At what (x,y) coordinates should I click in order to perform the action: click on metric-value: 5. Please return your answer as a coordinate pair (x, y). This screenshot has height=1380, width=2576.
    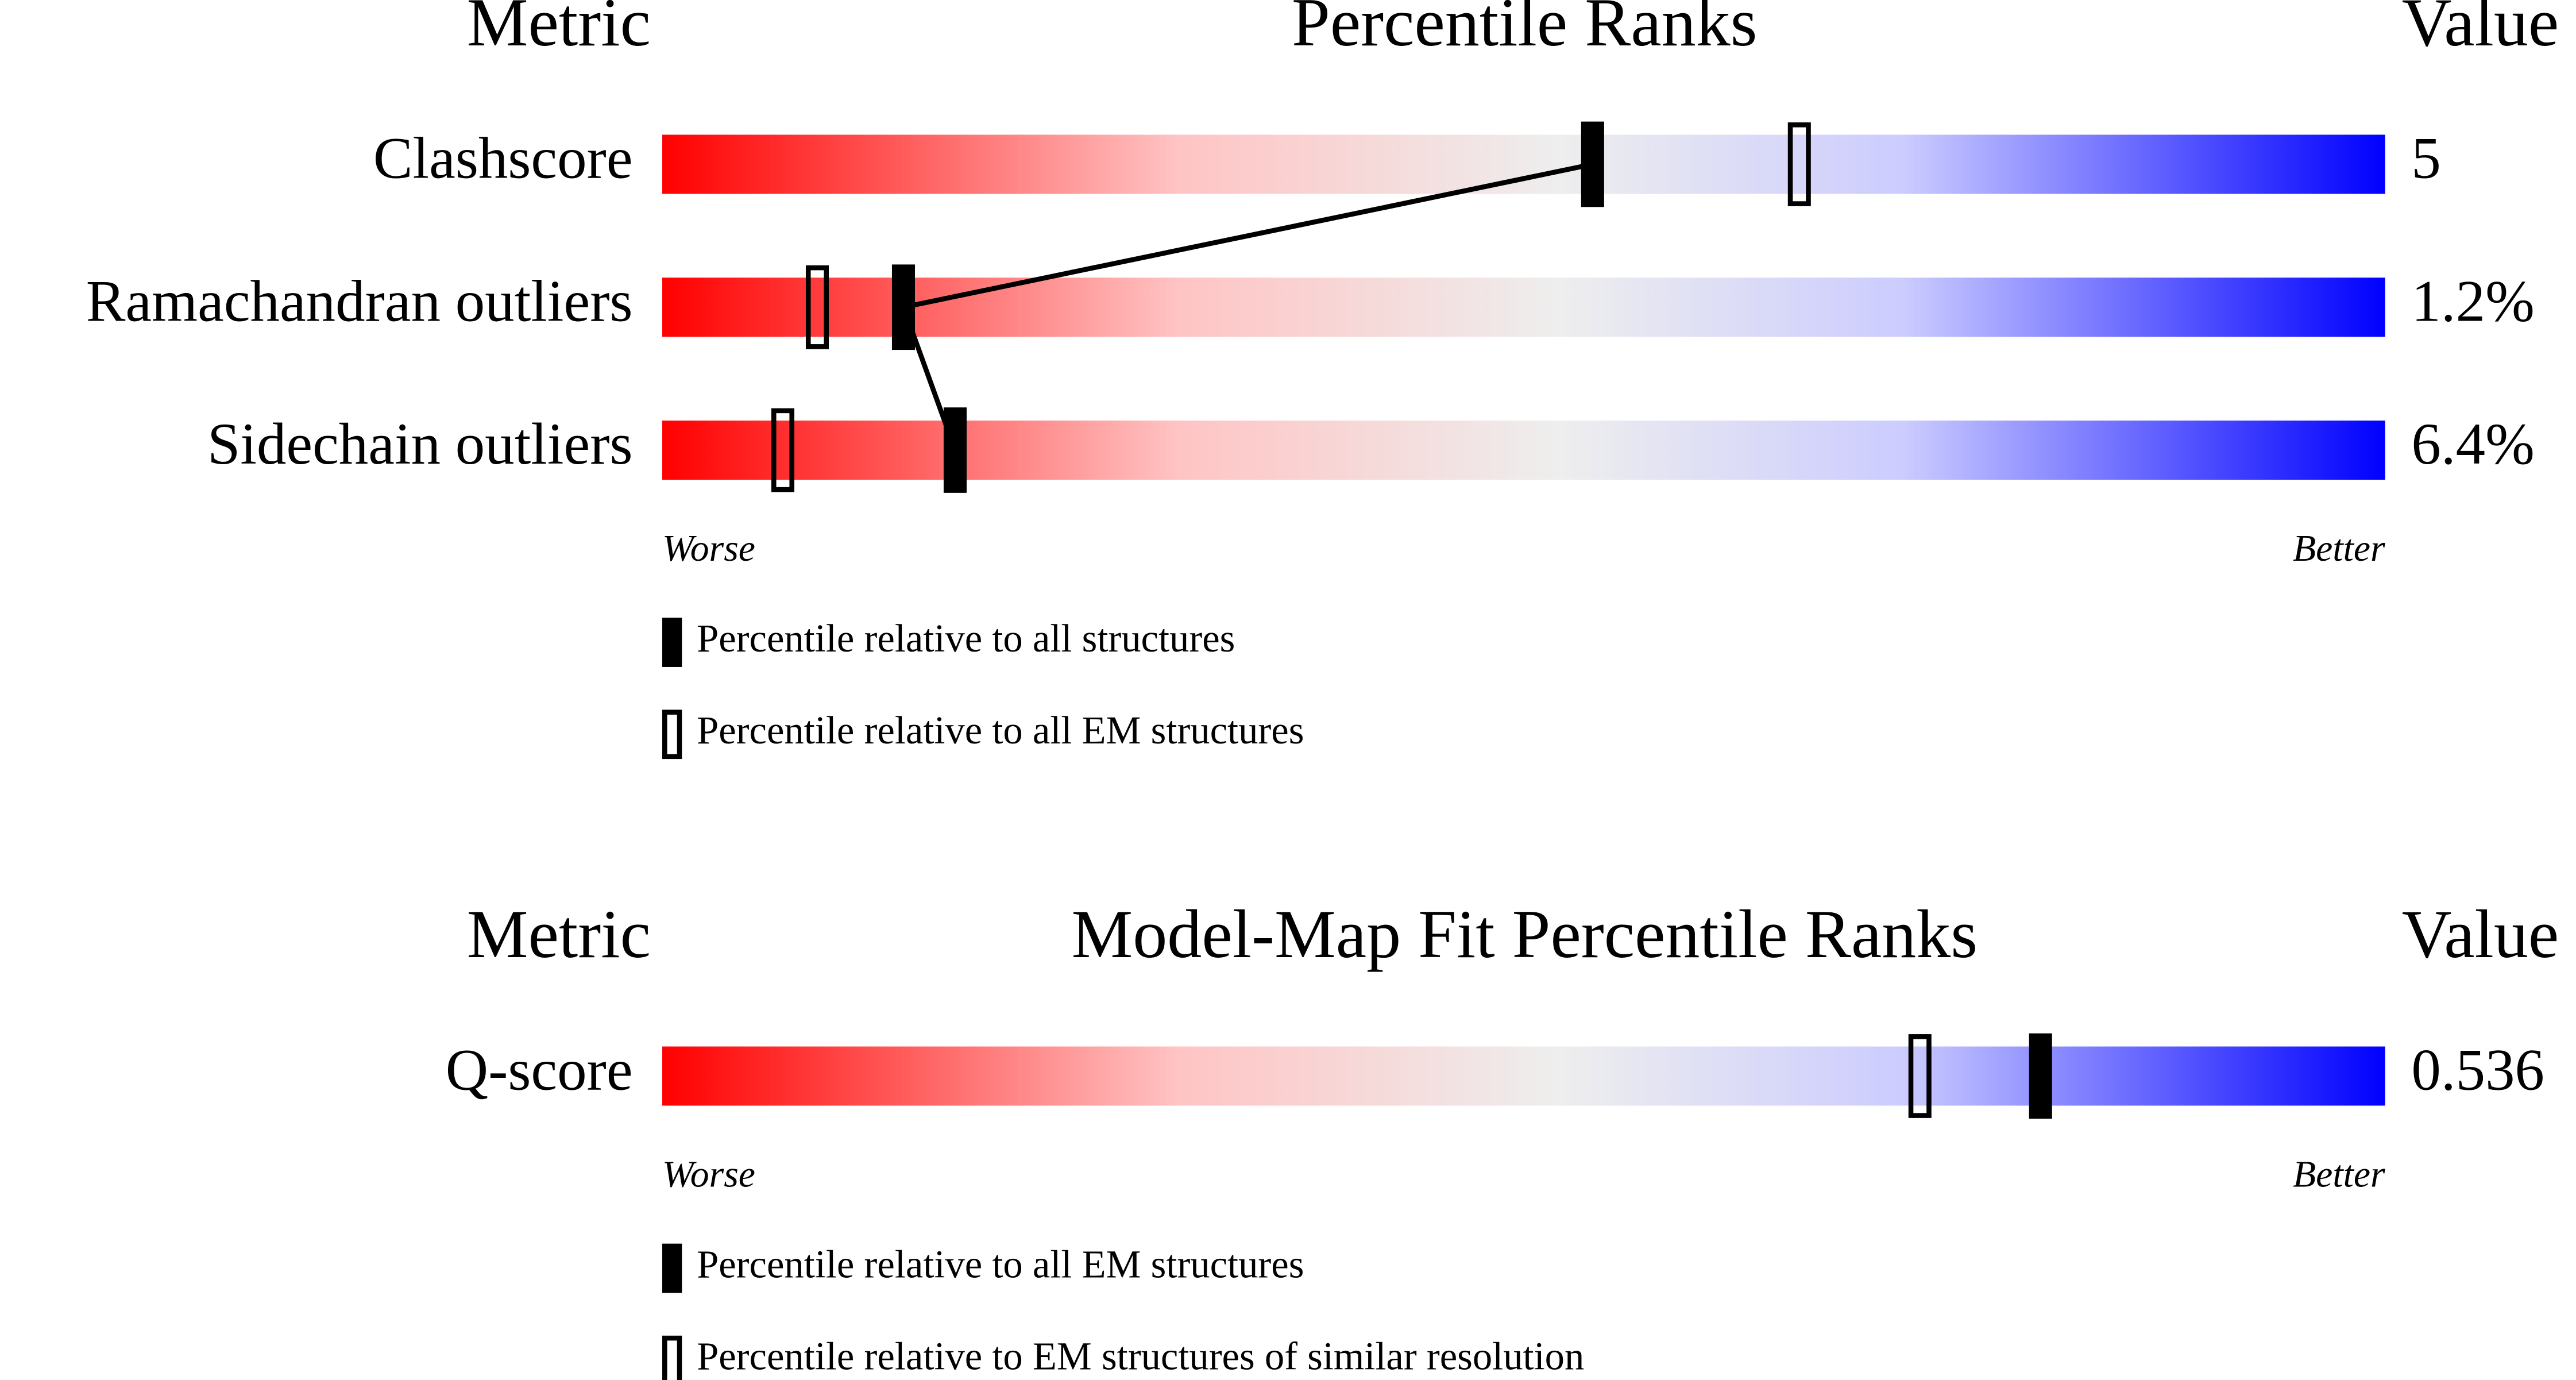
    Looking at the image, I should click on (2425, 158).